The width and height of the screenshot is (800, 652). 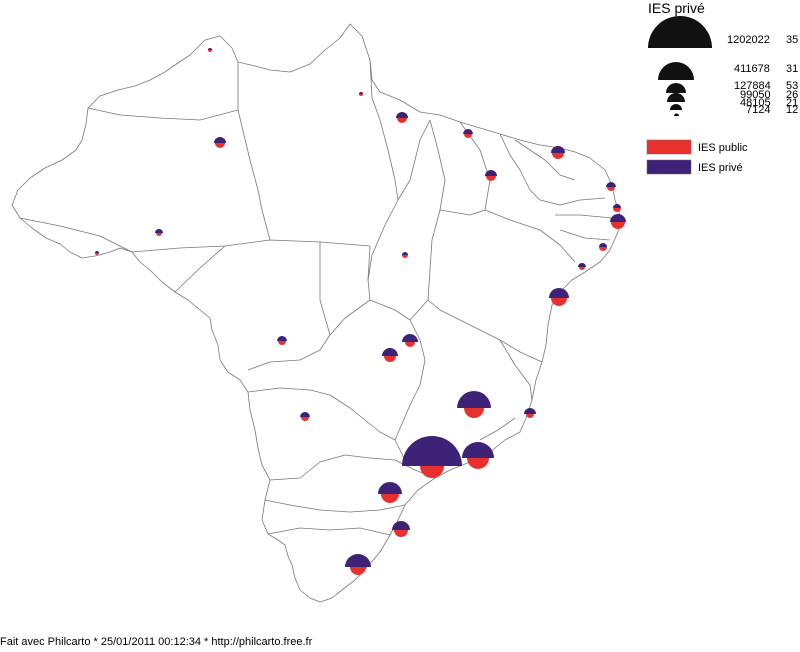 I want to click on legend-value-3: 127884, so click(x=752, y=86).